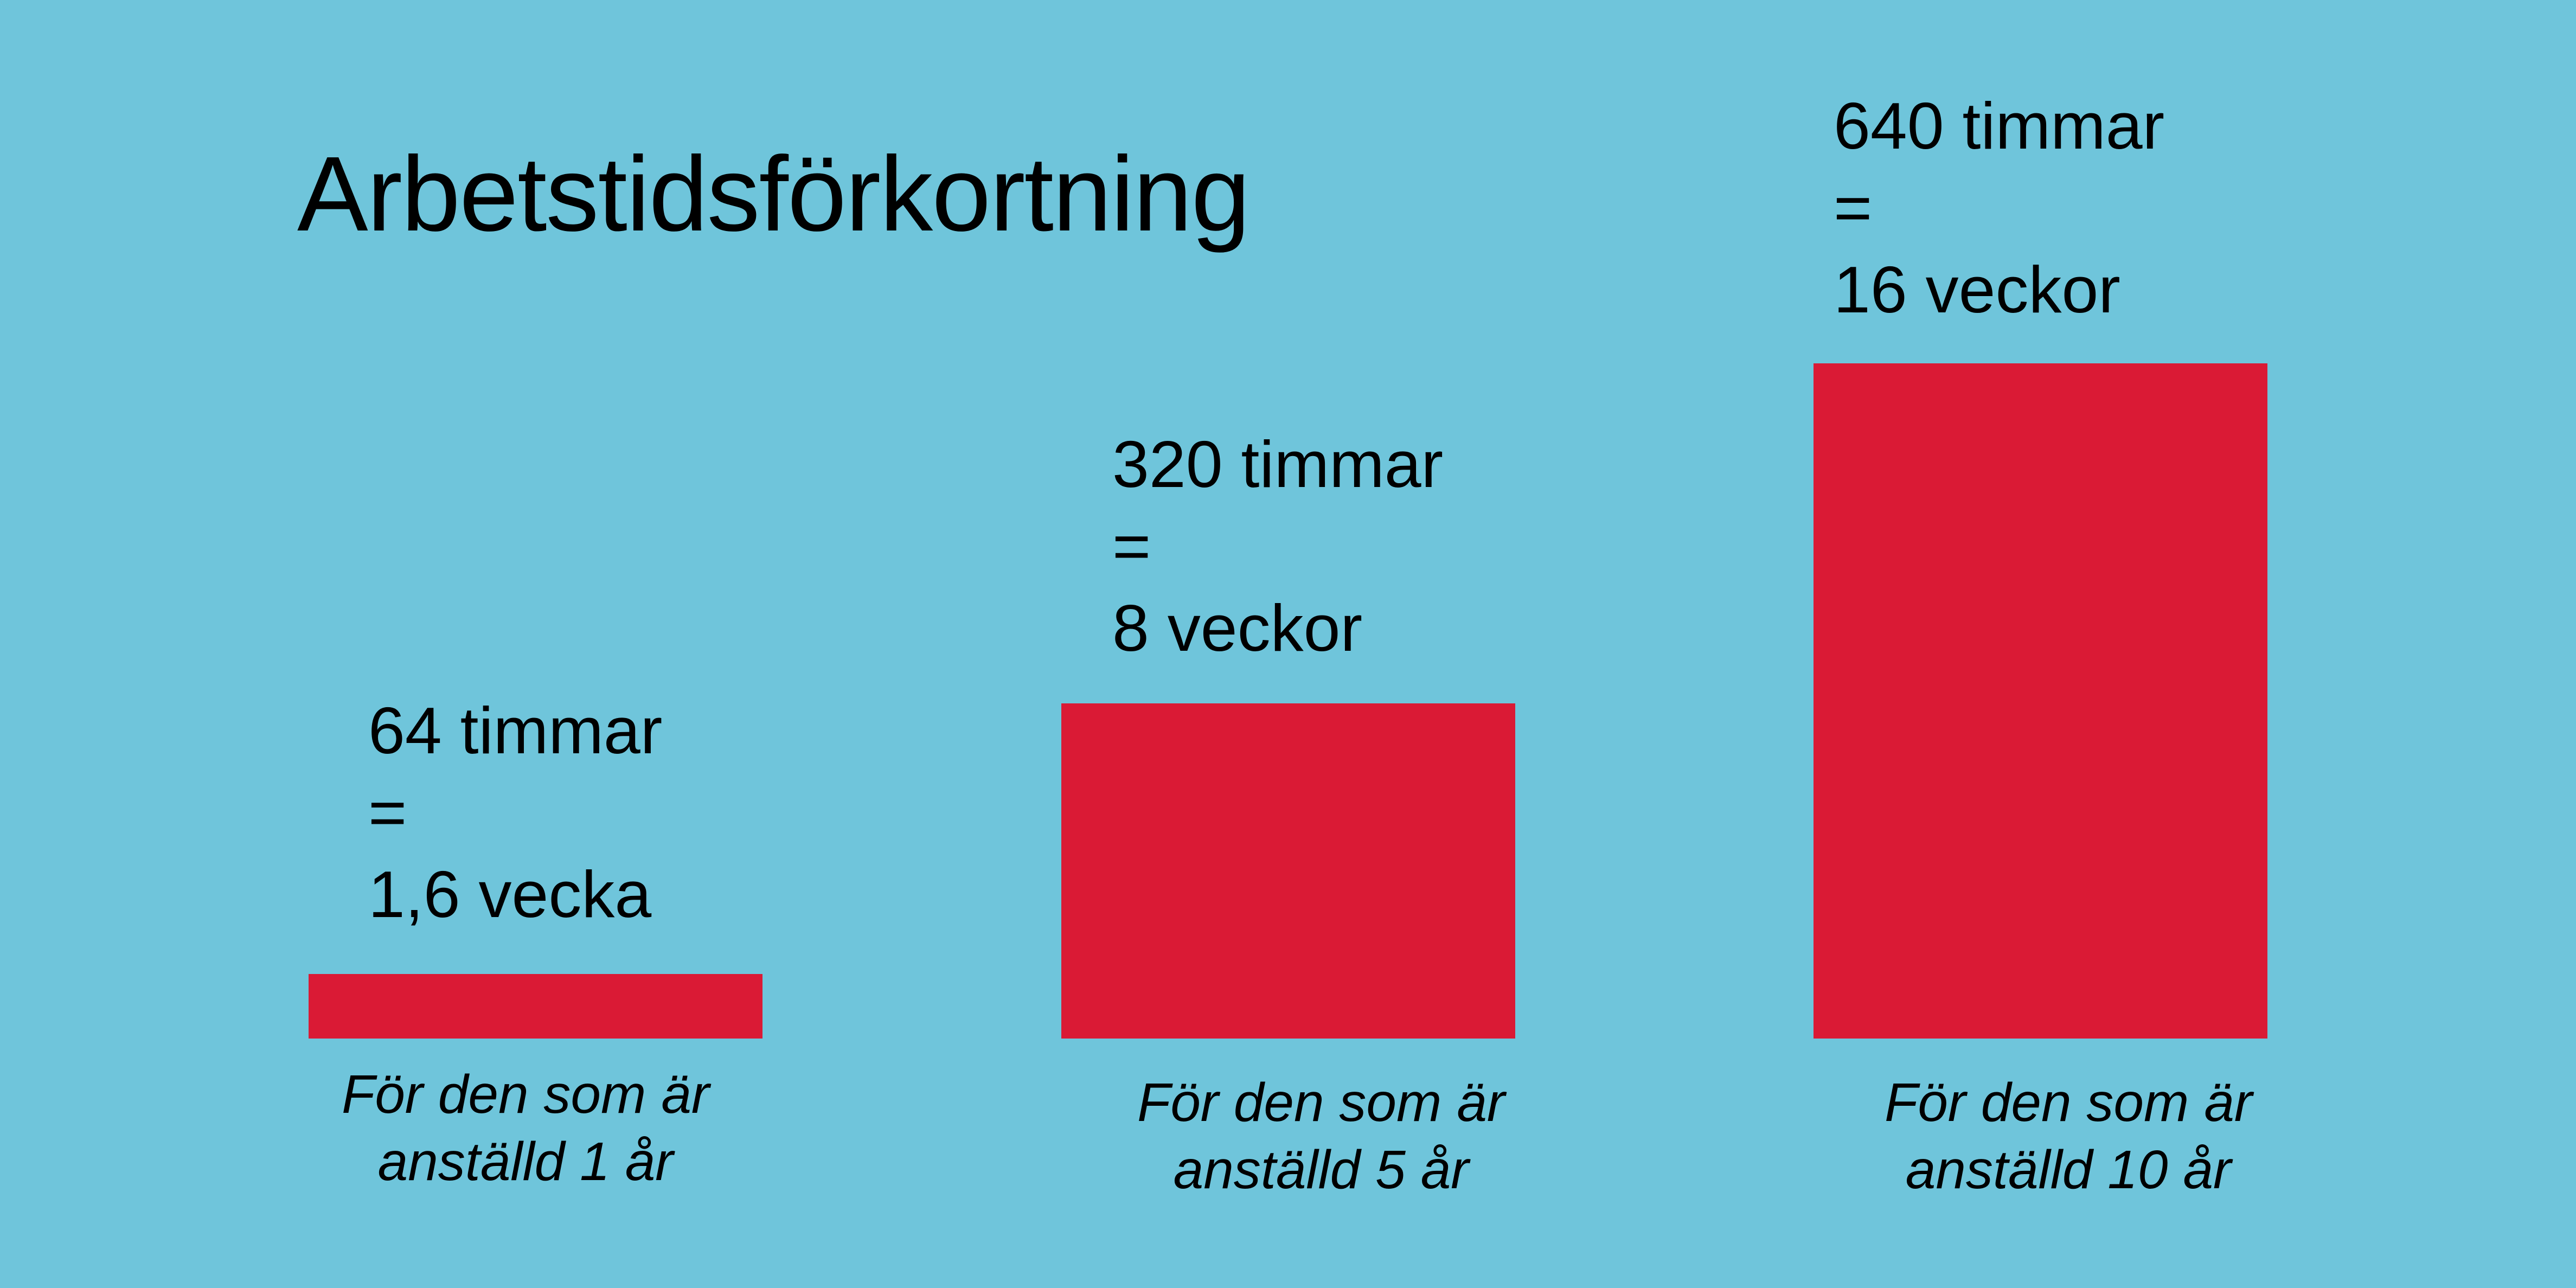 The height and width of the screenshot is (1288, 2576). What do you see at coordinates (515, 730) in the screenshot?
I see `value-hours: 64 timmar` at bounding box center [515, 730].